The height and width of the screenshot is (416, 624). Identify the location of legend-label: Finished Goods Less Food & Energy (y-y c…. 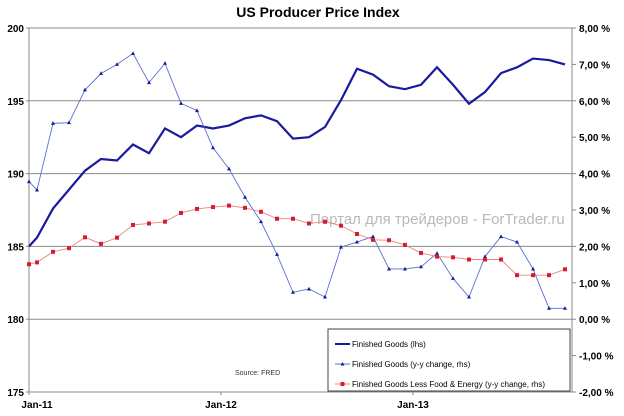
(448, 384).